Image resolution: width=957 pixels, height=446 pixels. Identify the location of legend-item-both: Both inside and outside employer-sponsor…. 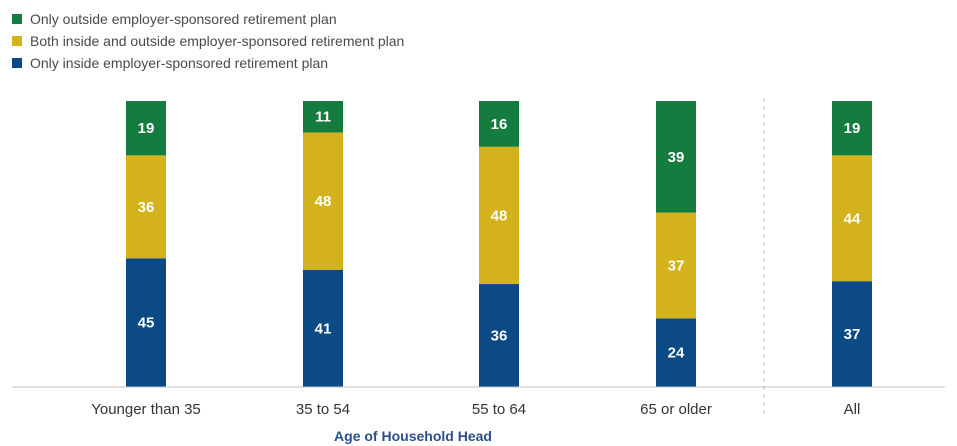
(208, 41).